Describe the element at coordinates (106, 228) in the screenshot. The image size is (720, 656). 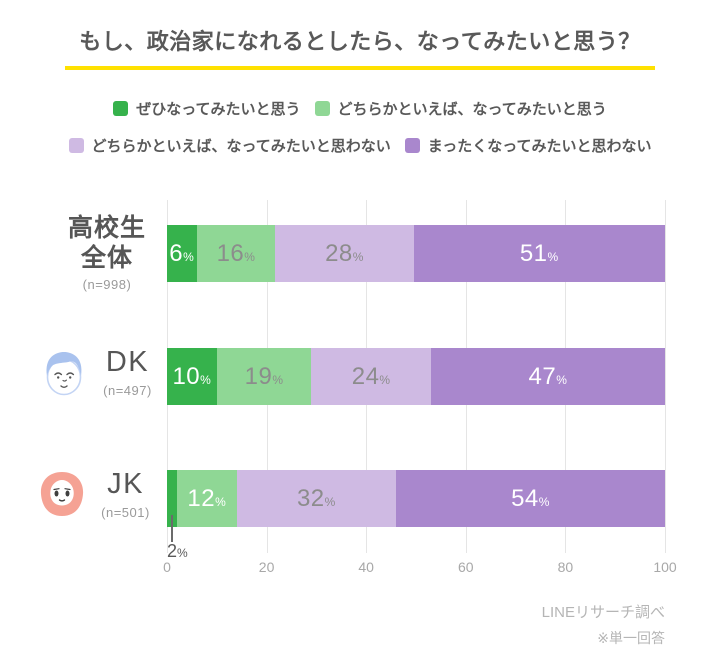
I see `category-label-line1: 高校生` at that location.